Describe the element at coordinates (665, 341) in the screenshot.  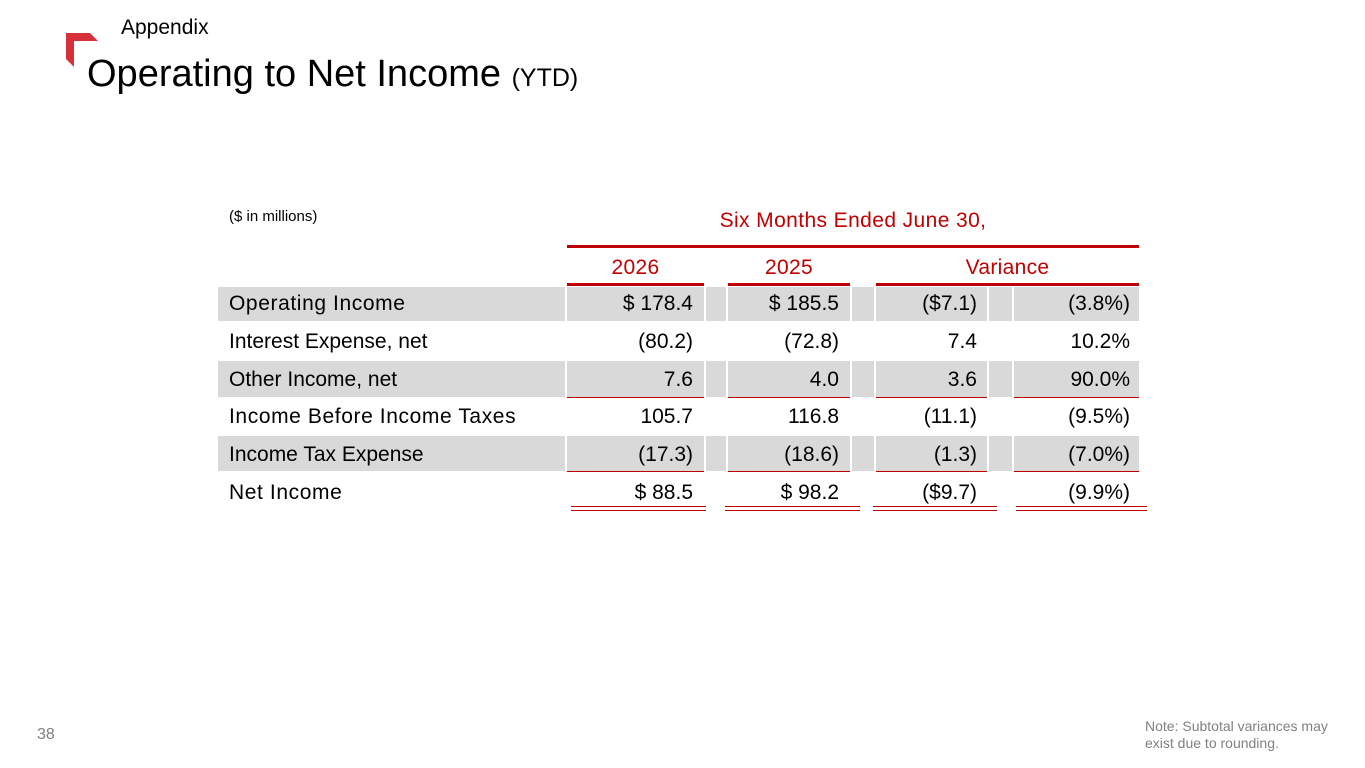
I see `cell-2026: (80.2)` at that location.